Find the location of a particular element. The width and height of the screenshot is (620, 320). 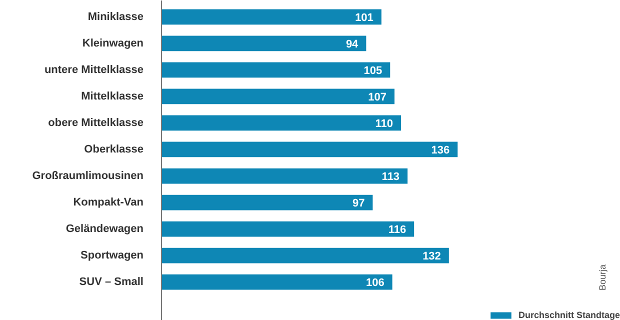

data-label: 106 is located at coordinates (375, 283).